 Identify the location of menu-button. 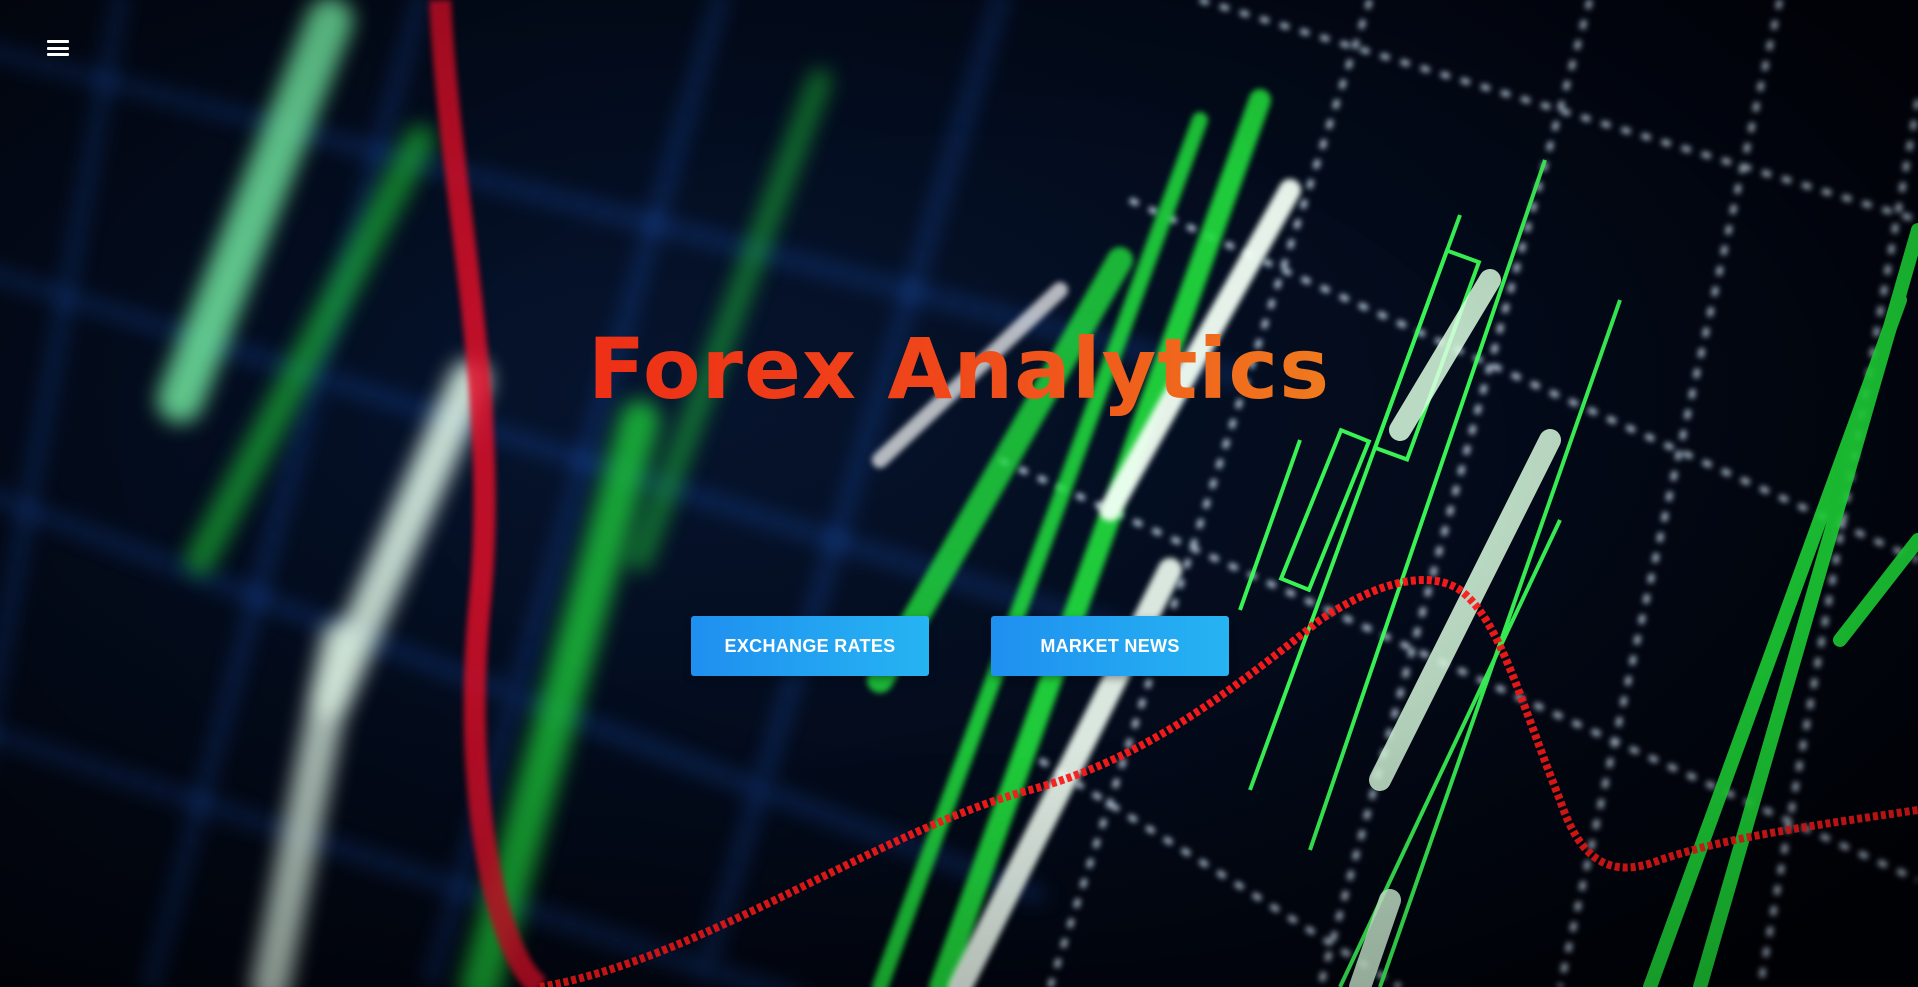
(58, 48).